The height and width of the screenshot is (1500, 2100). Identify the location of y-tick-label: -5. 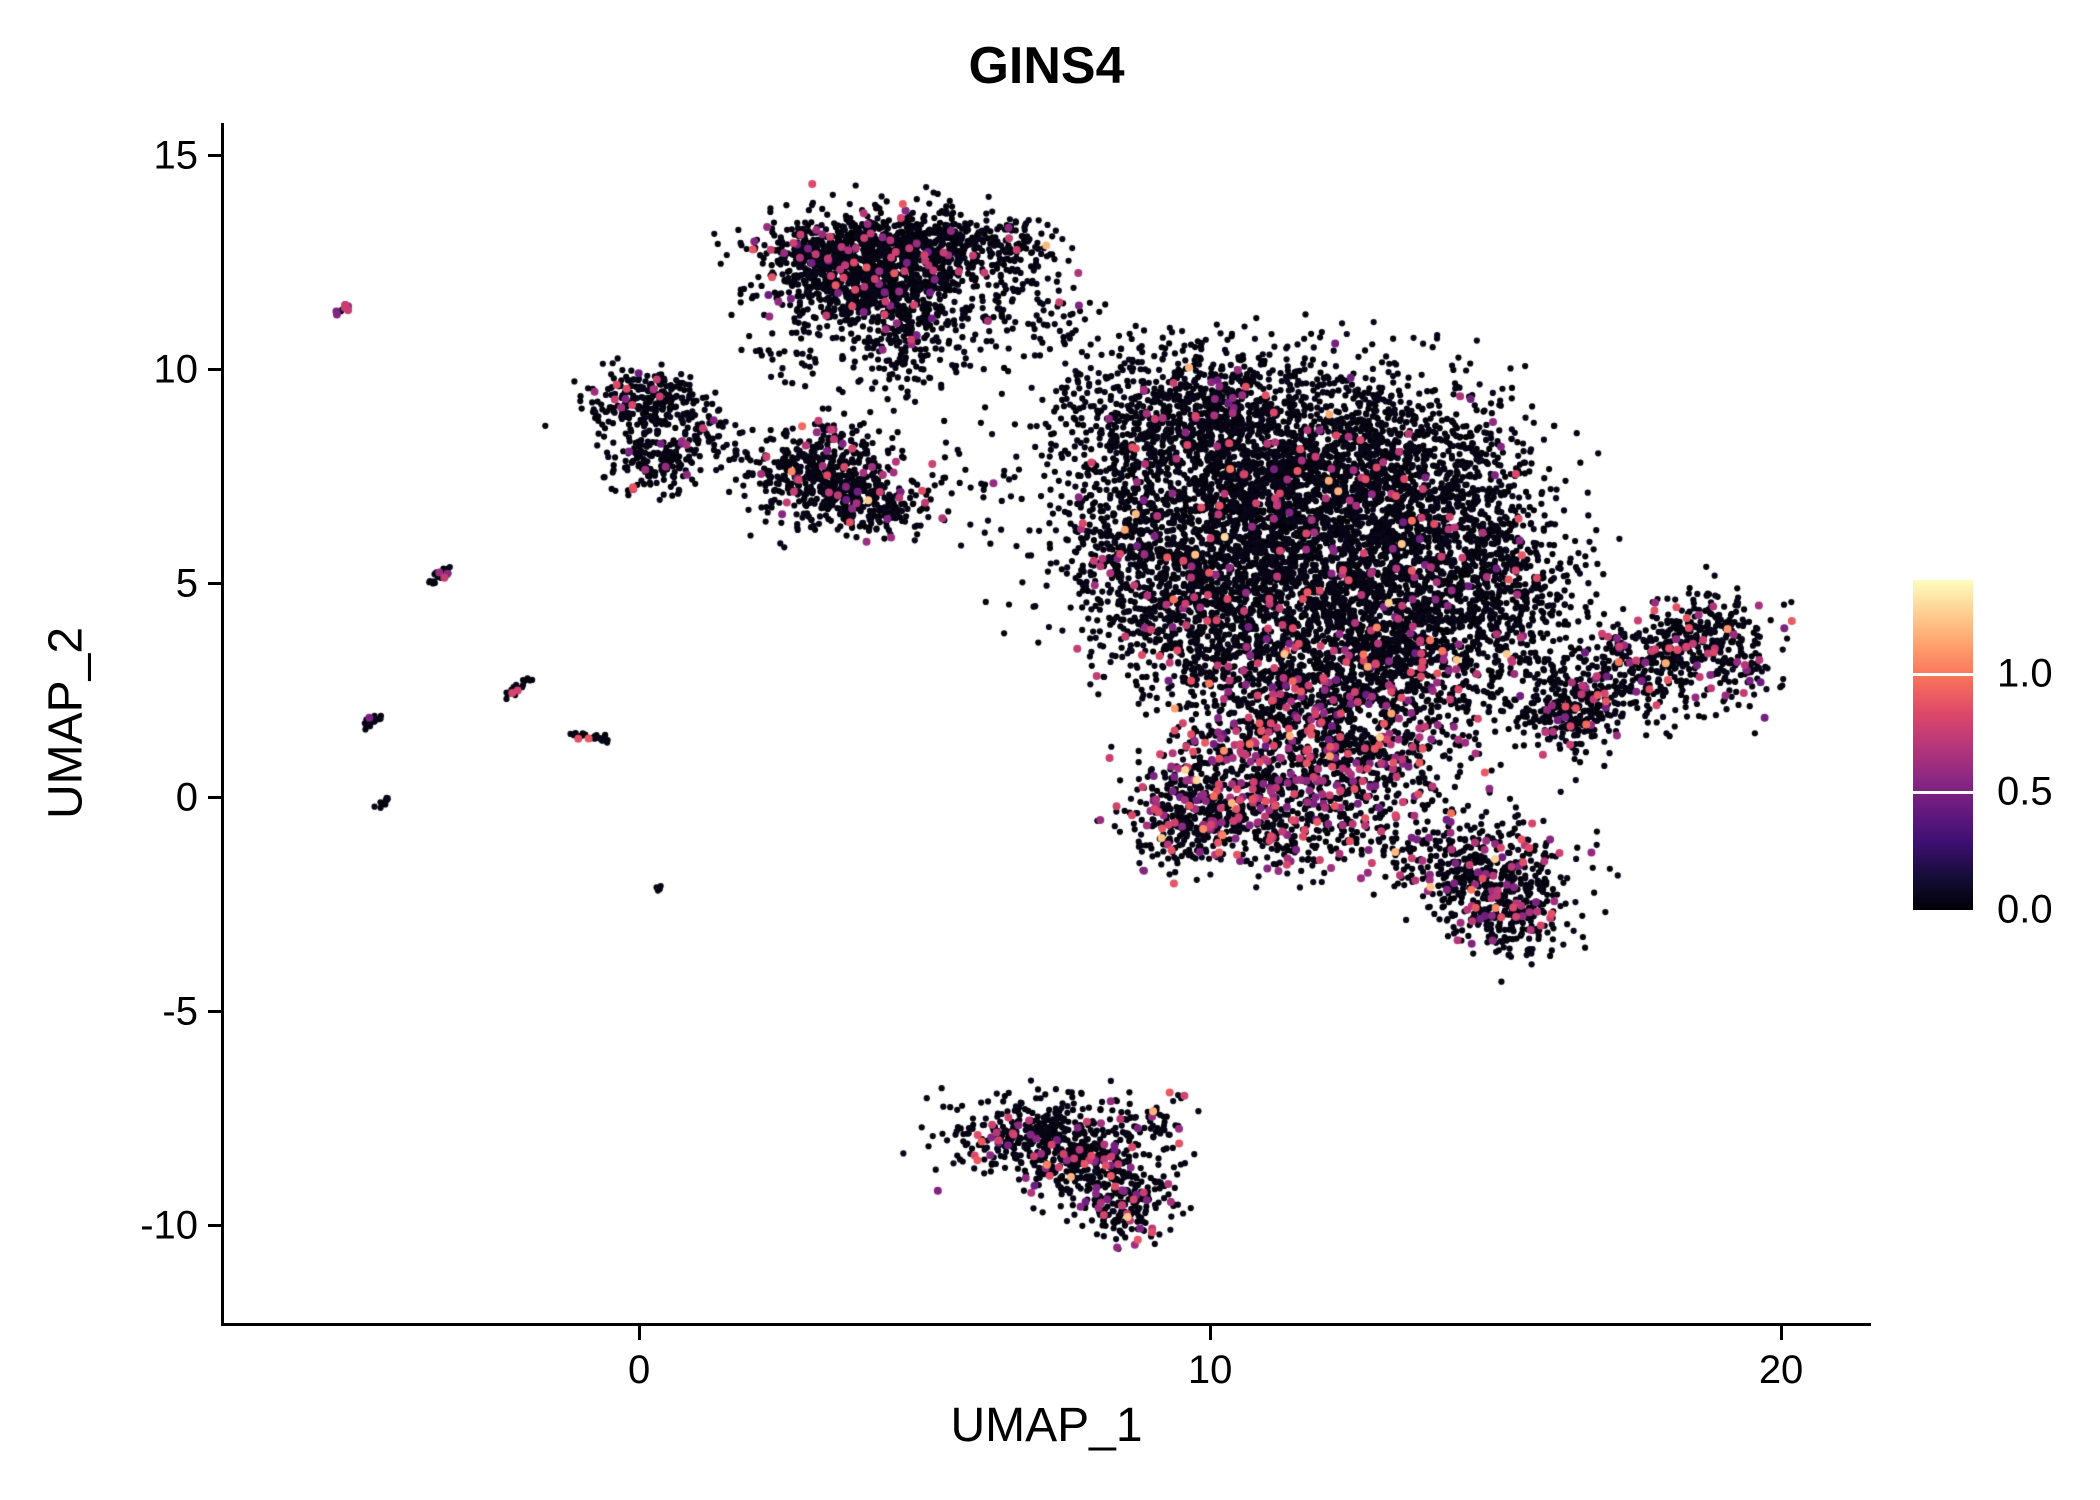
(180, 1011).